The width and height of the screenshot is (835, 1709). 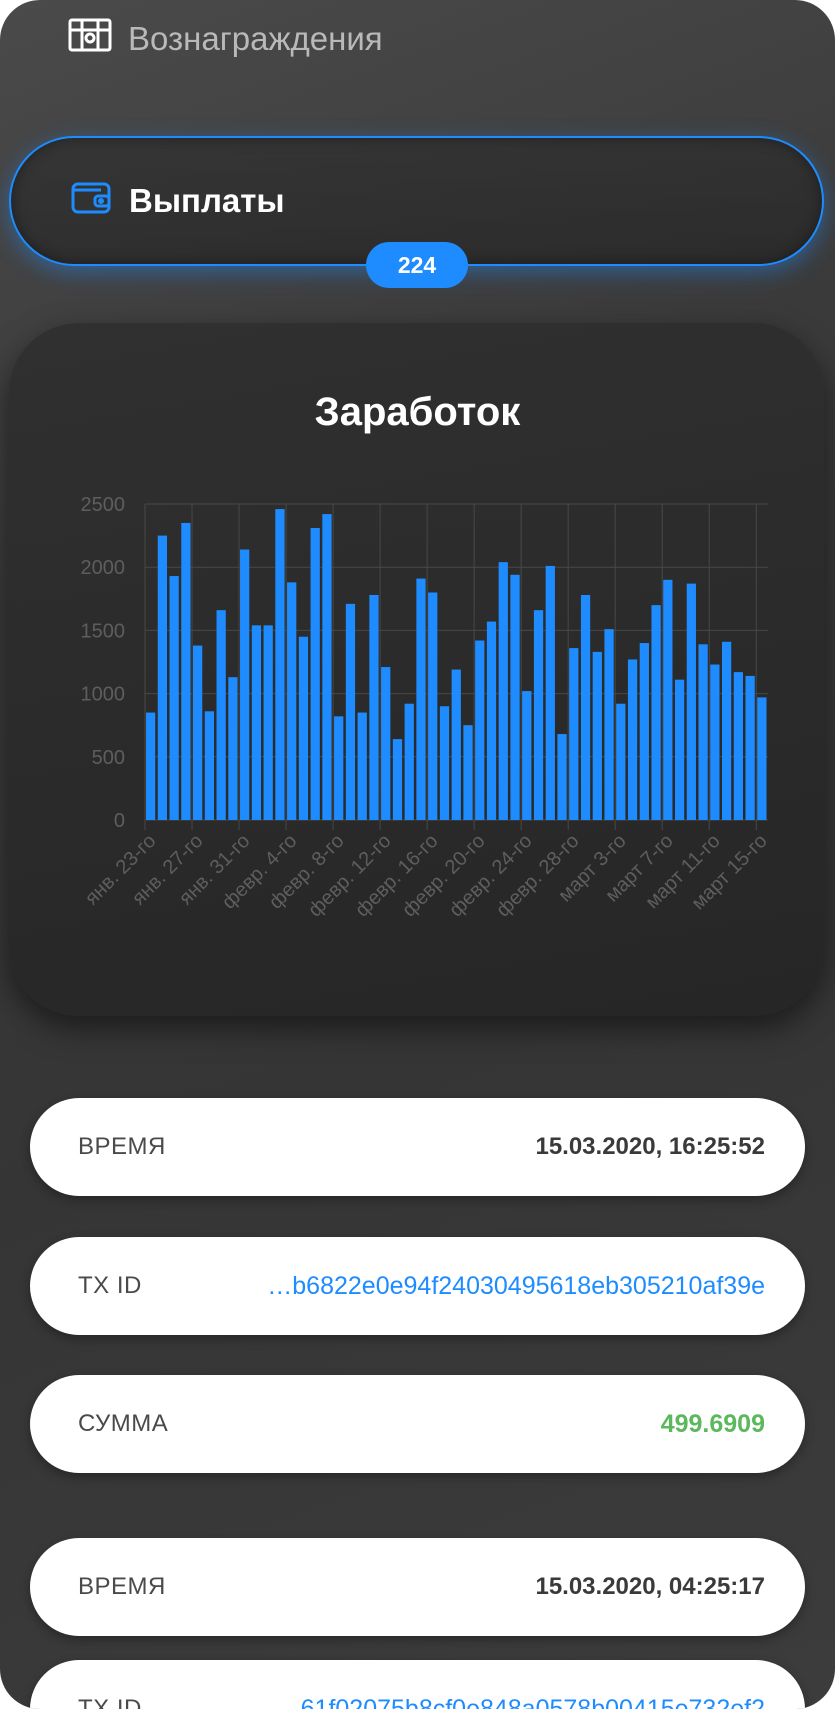 What do you see at coordinates (103, 568) in the screenshot?
I see `y-tick-label: 2000` at bounding box center [103, 568].